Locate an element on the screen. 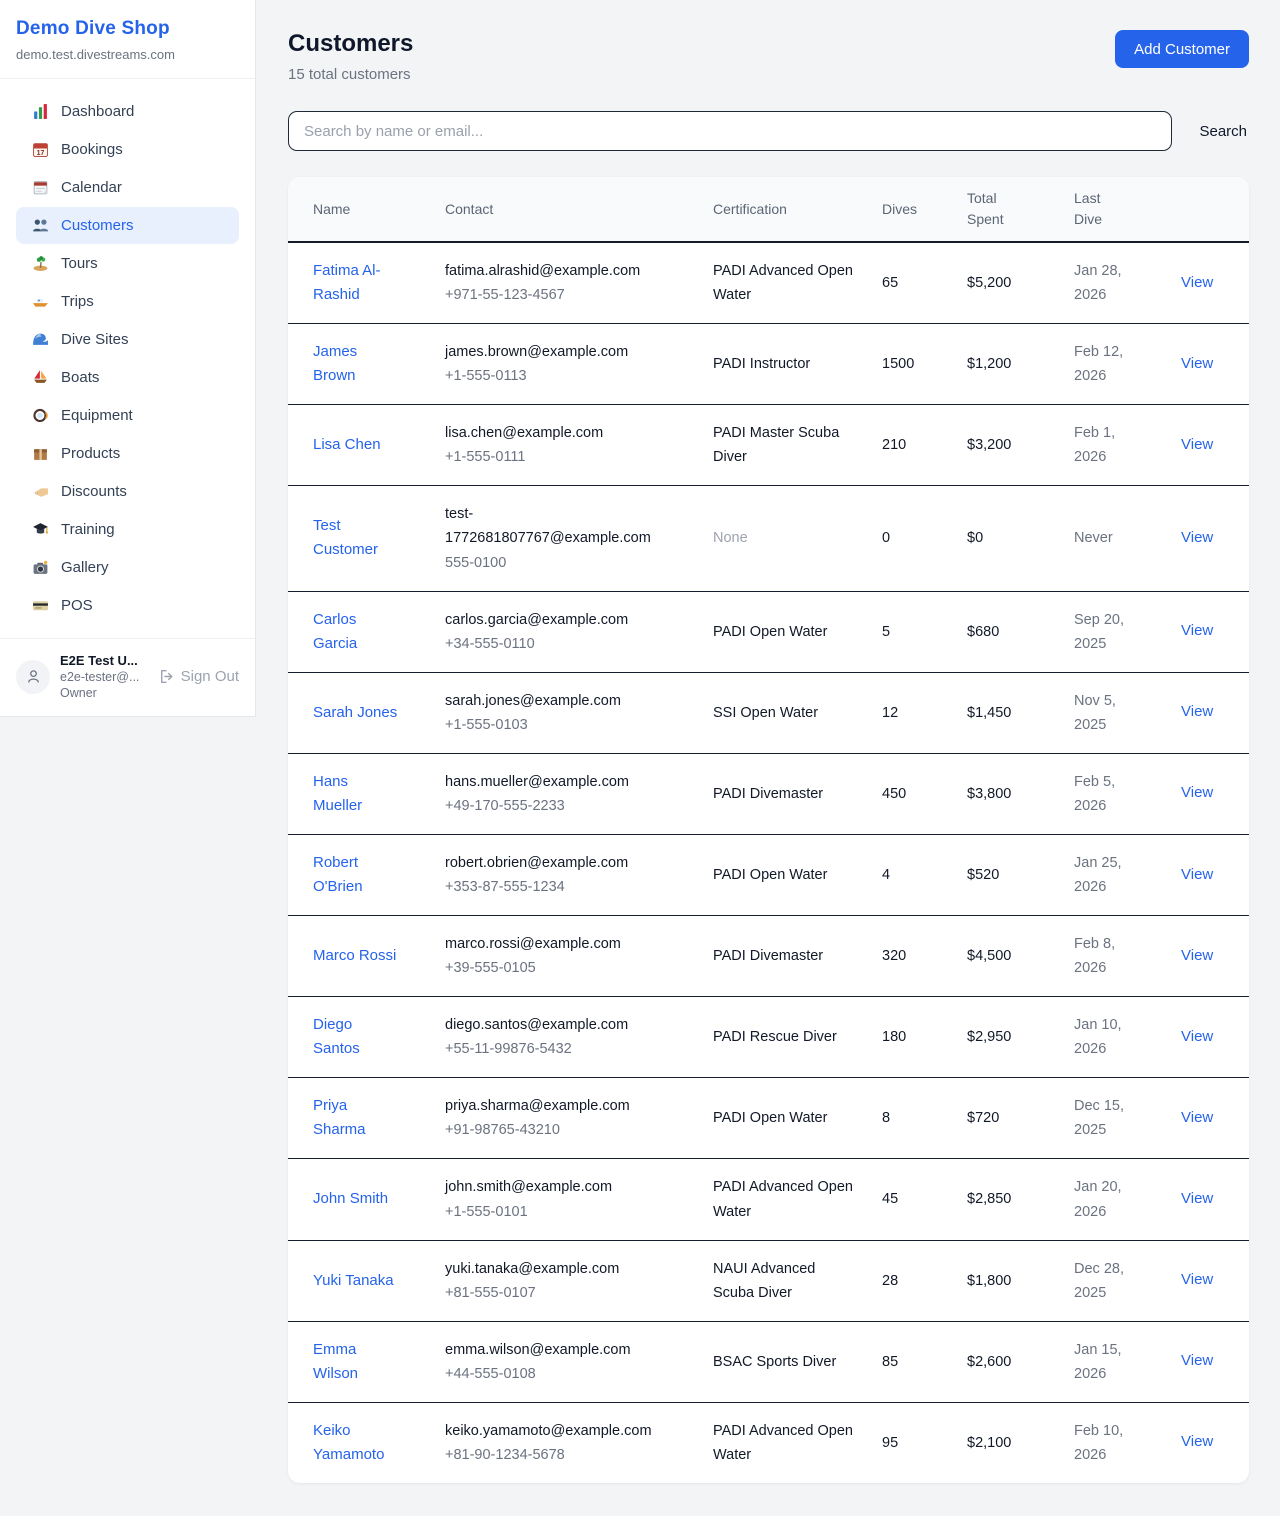  column-header-last-dive: Last Dive is located at coordinates (1115, 210).